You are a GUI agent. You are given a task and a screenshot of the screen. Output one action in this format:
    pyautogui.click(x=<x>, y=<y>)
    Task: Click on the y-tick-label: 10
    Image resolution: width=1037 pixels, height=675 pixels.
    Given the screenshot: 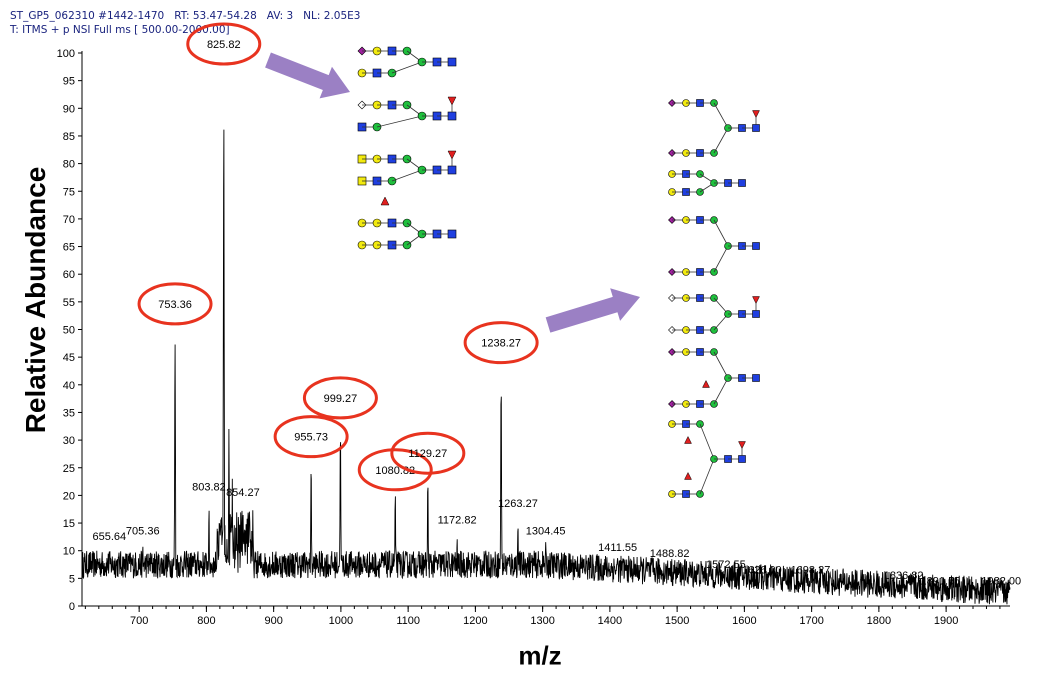 What is the action you would take?
    pyautogui.click(x=69, y=552)
    